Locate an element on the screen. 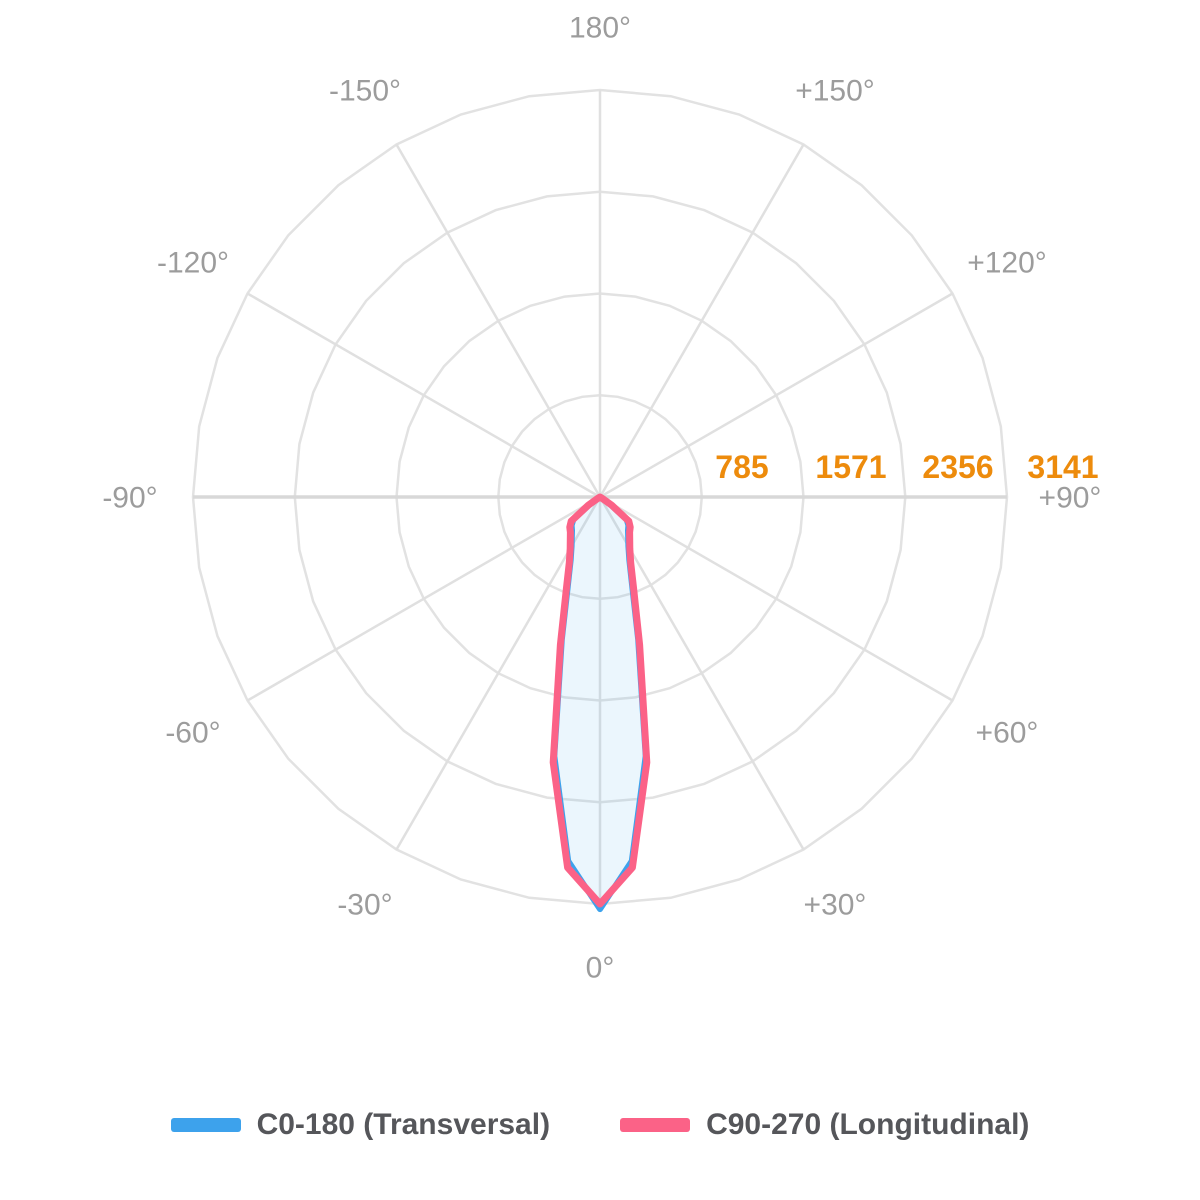  angle-label-150: +150° is located at coordinates (835, 91).